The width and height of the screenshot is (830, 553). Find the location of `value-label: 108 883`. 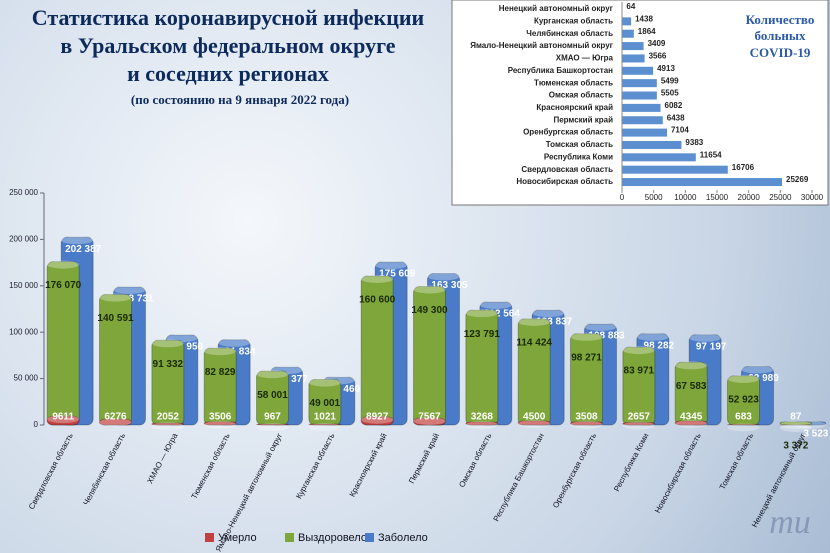

value-label: 108 883 is located at coordinates (606, 336).